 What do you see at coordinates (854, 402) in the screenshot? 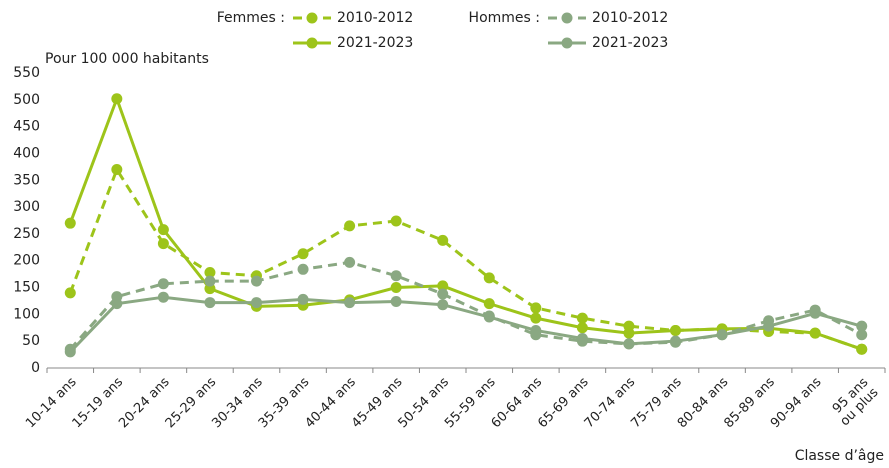
I see `x-tick-label: 95 ansou plus` at bounding box center [854, 402].